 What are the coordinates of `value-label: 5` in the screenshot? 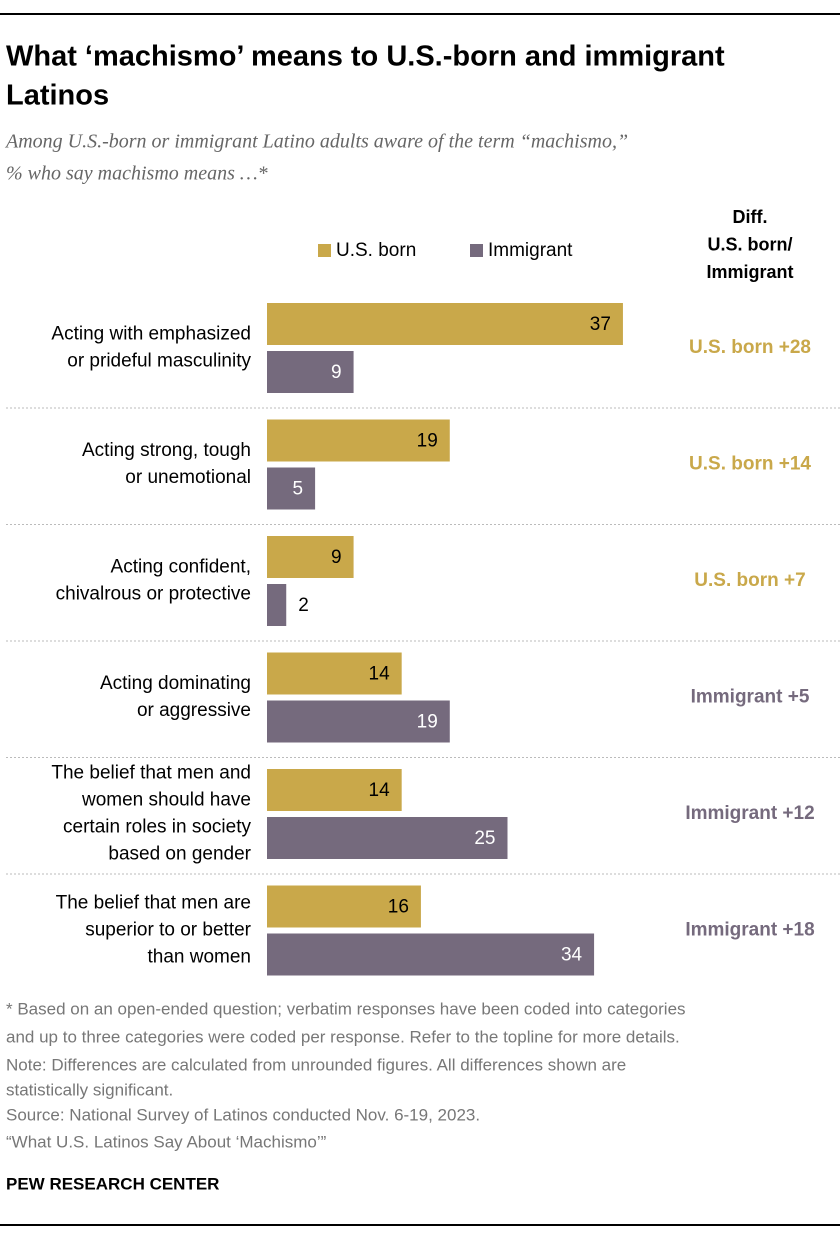 It's located at (298, 489).